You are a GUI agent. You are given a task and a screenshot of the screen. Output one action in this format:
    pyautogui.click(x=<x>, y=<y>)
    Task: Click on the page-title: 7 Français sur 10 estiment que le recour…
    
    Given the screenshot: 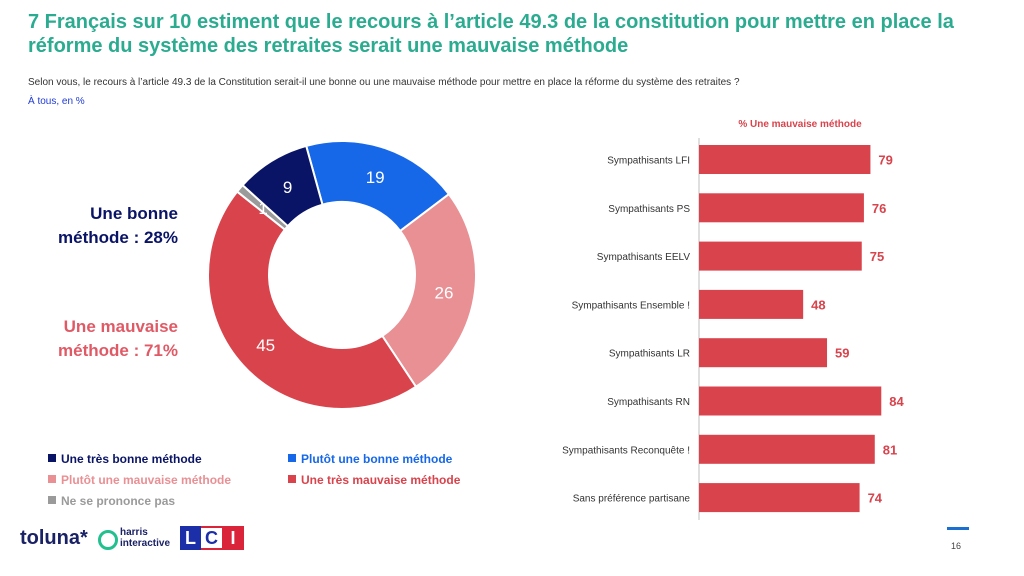 What is the action you would take?
    pyautogui.click(x=491, y=34)
    